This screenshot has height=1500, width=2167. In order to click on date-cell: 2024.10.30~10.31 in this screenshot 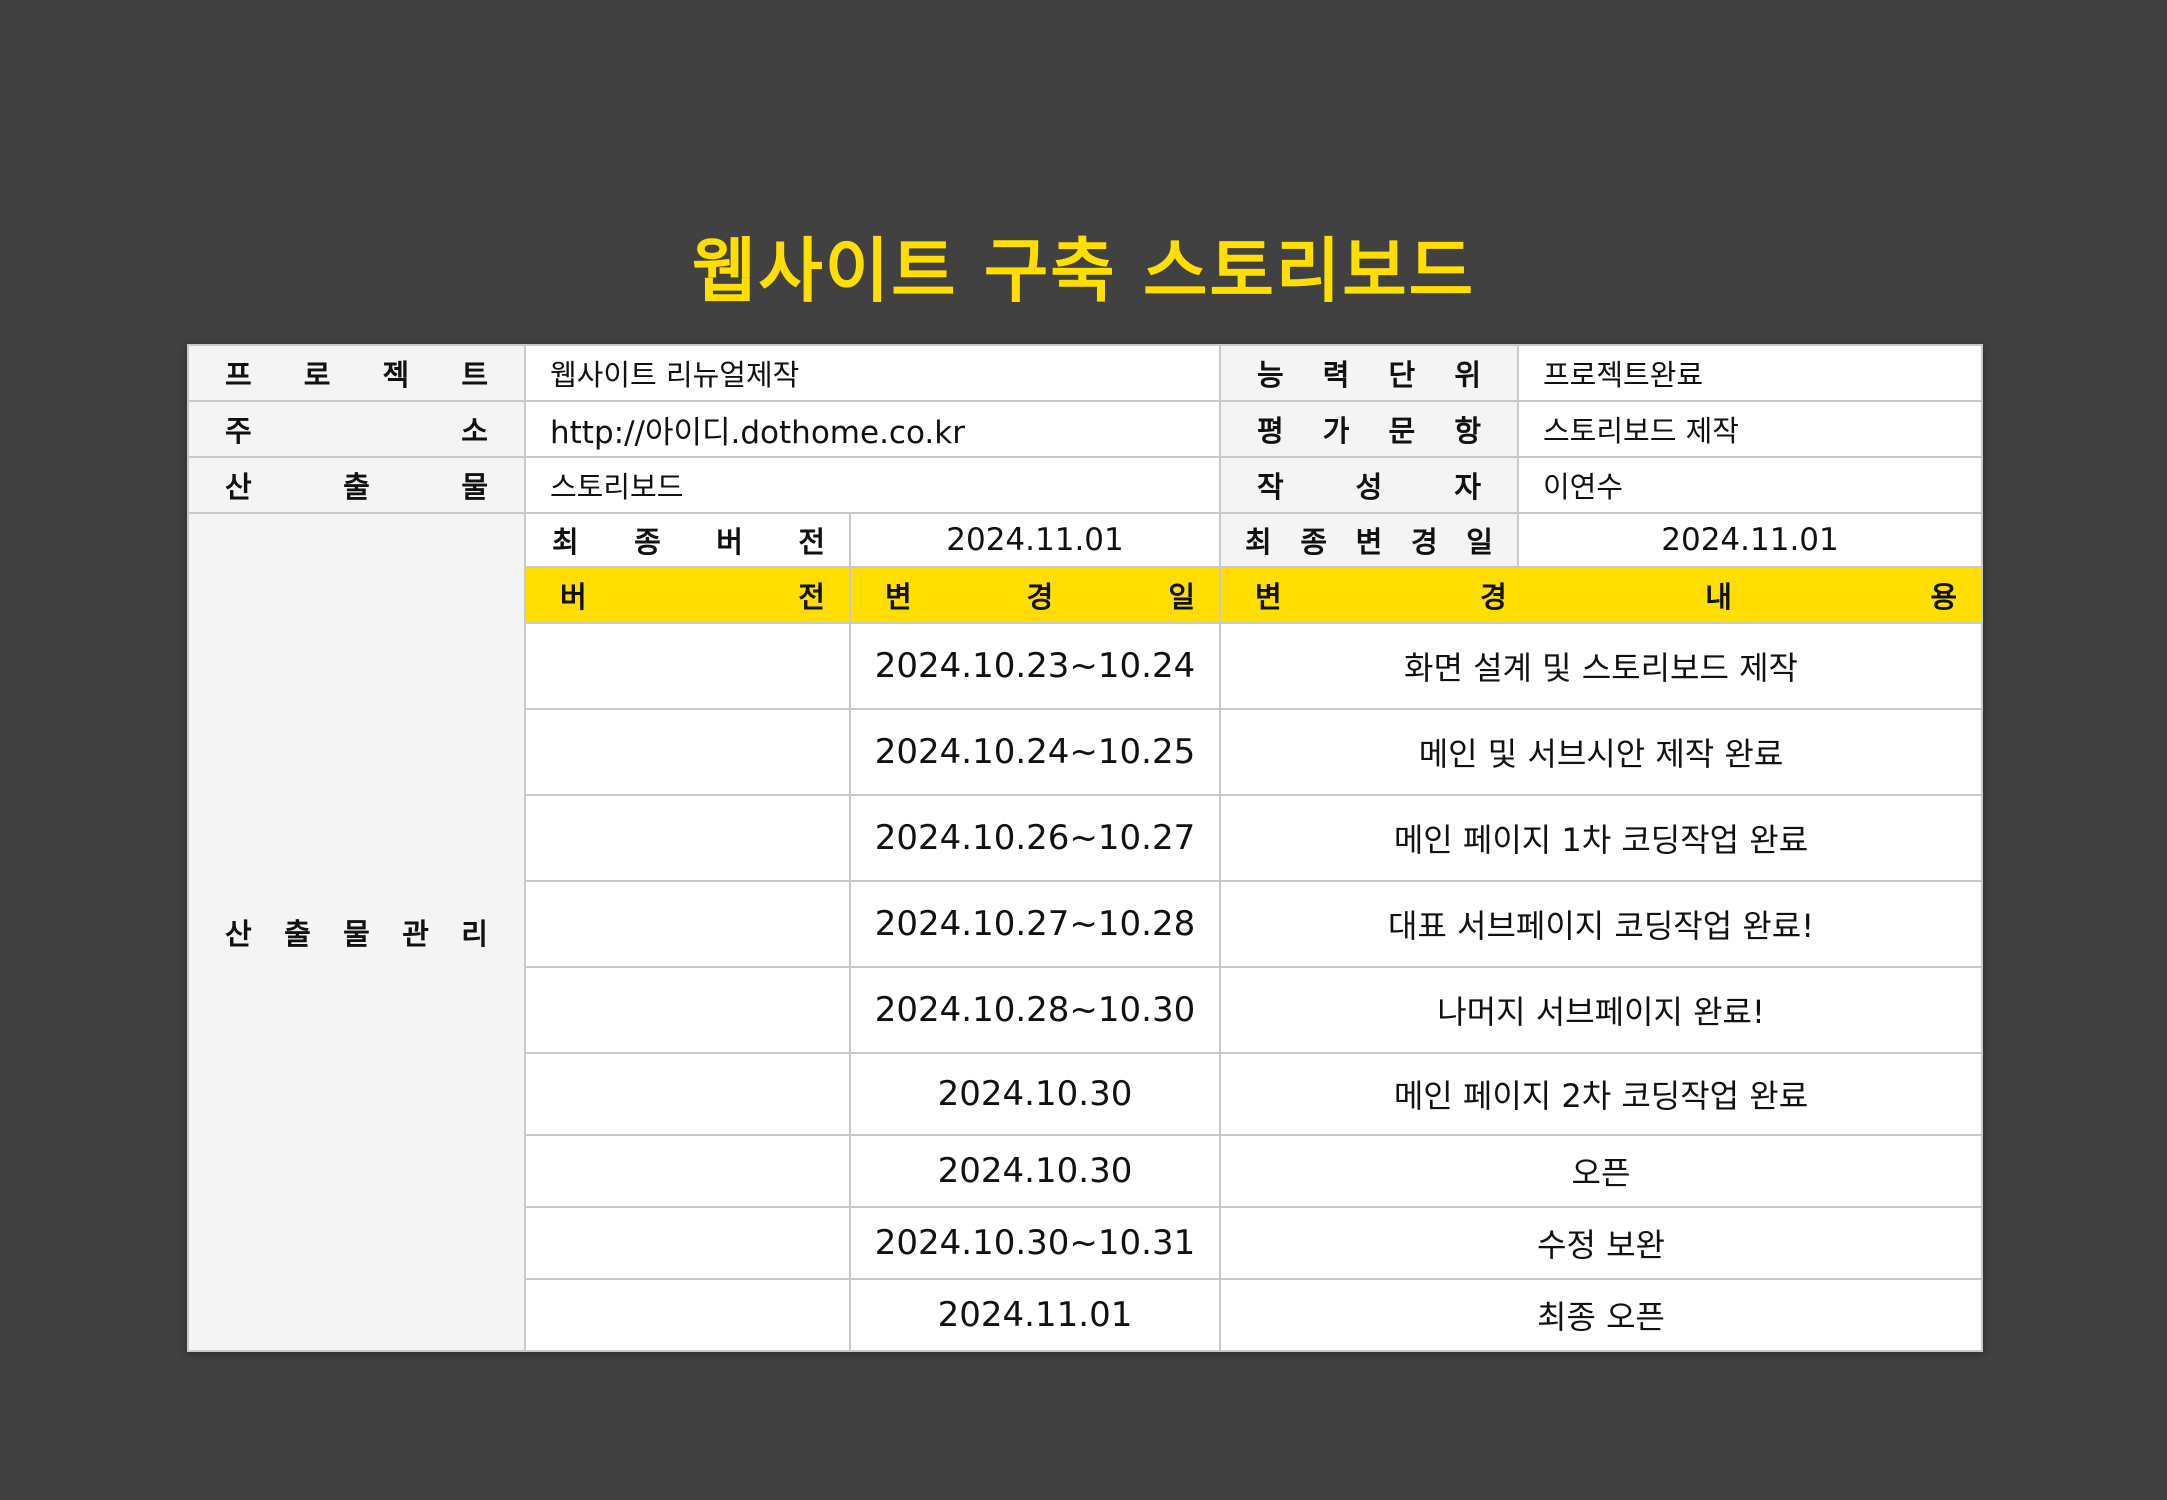, I will do `click(1035, 1243)`.